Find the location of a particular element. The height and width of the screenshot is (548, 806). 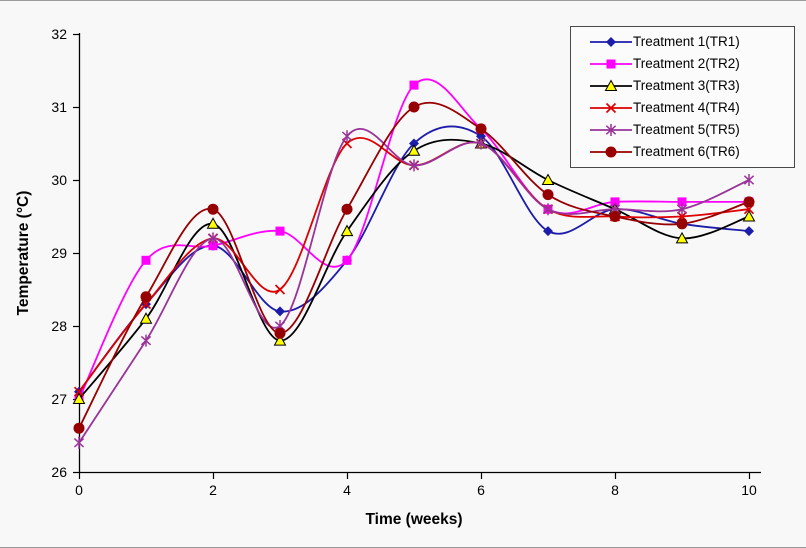

legend-label: Treatment 1(TR1) is located at coordinates (686, 41).